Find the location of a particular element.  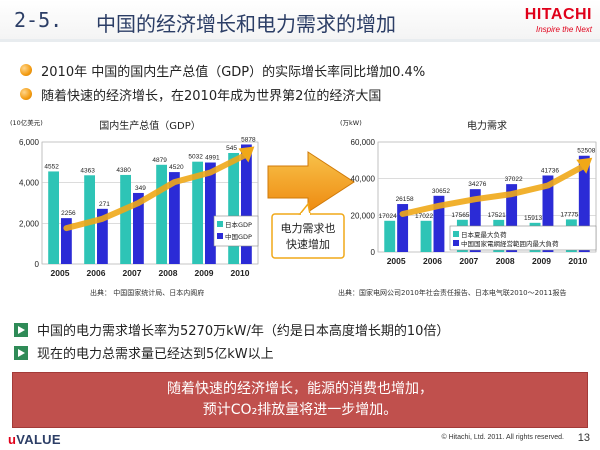

x-tick-label: 2009 is located at coordinates (541, 261).